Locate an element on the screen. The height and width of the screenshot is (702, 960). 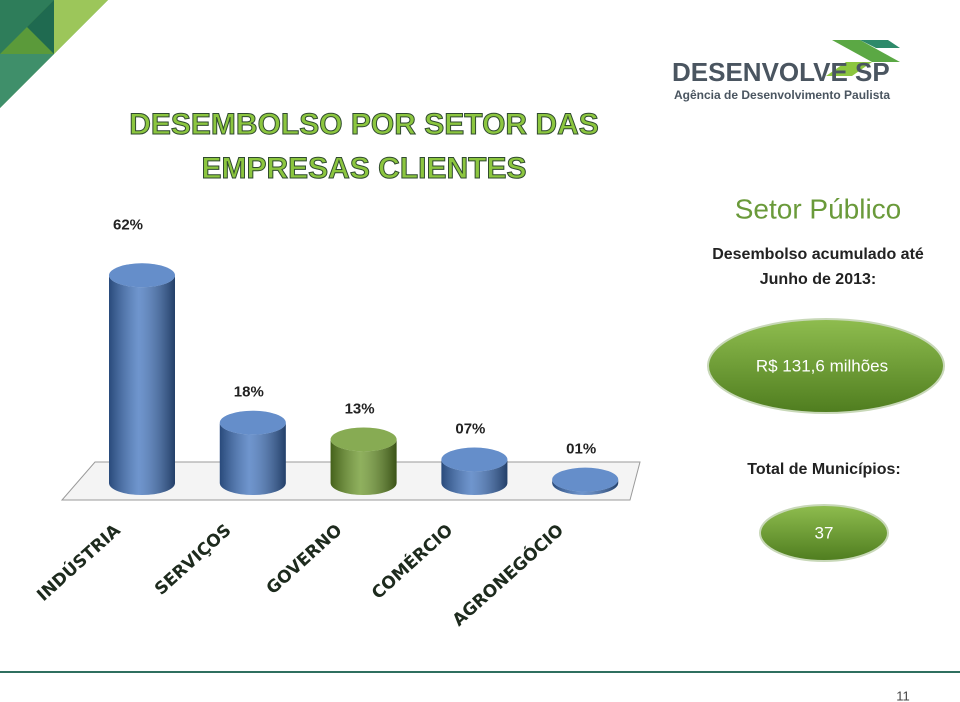
panel-title: Setor Público is located at coordinates (818, 208).